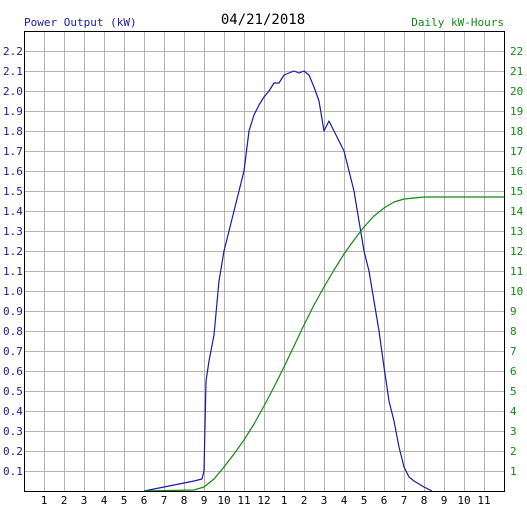 This screenshot has width=527, height=510. What do you see at coordinates (513, 331) in the screenshot?
I see `y-right-tick-label: 8` at bounding box center [513, 331].